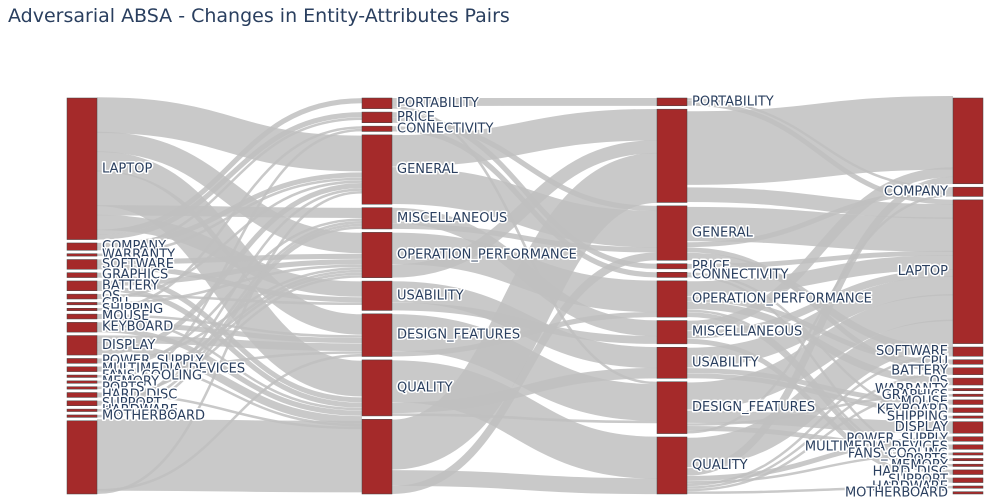 Image resolution: width=993 pixels, height=502 pixels. What do you see at coordinates (672, 407) in the screenshot?
I see `sankey-node-design-features-col2` at bounding box center [672, 407].